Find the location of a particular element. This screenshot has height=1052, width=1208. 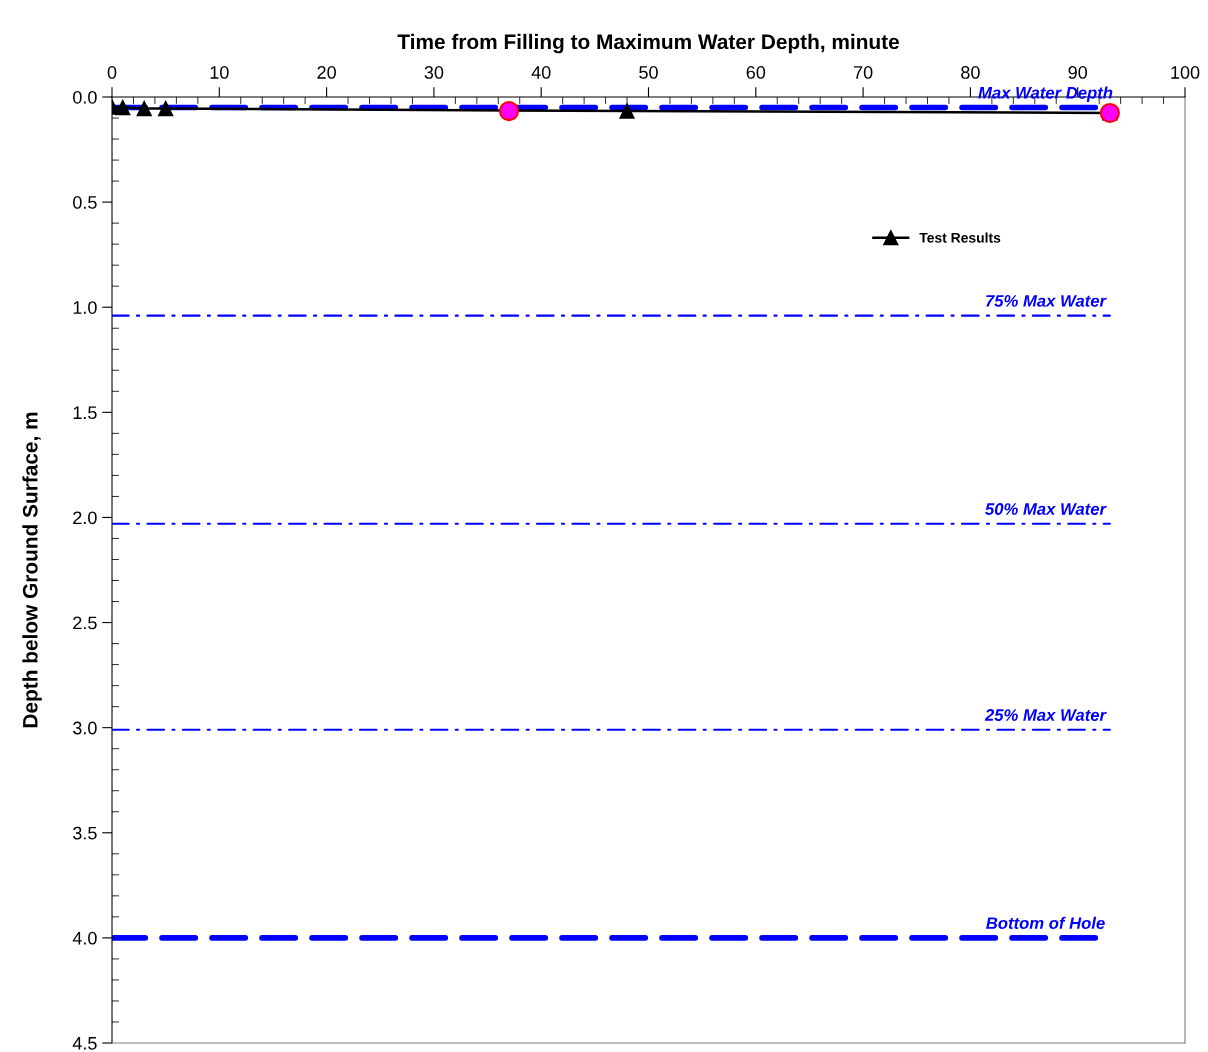

y-tick-label: 0.5 is located at coordinates (85, 202).